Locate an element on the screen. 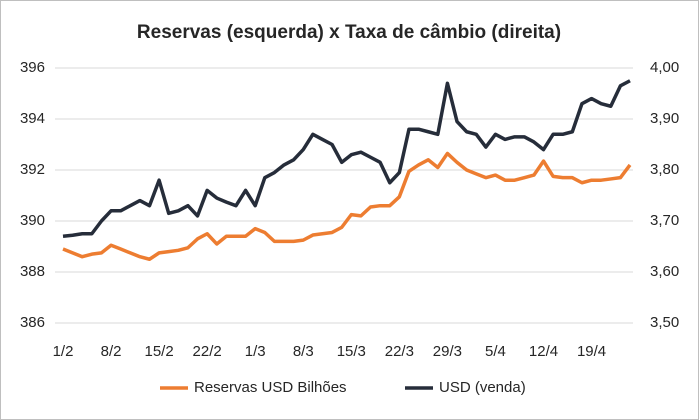 The image size is (699, 420). x-tick-label: 15/3 is located at coordinates (351, 351).